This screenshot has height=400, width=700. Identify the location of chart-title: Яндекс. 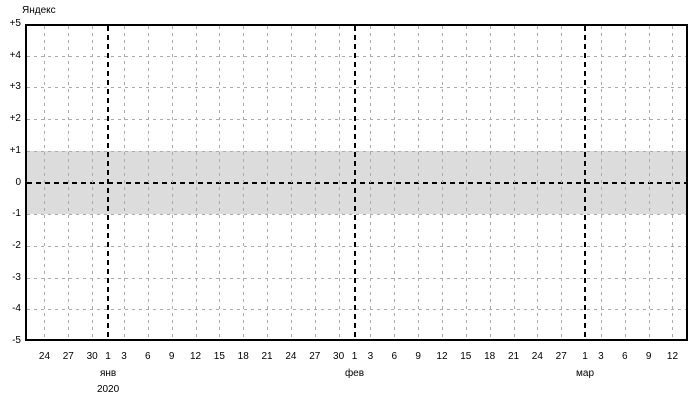
(39, 10).